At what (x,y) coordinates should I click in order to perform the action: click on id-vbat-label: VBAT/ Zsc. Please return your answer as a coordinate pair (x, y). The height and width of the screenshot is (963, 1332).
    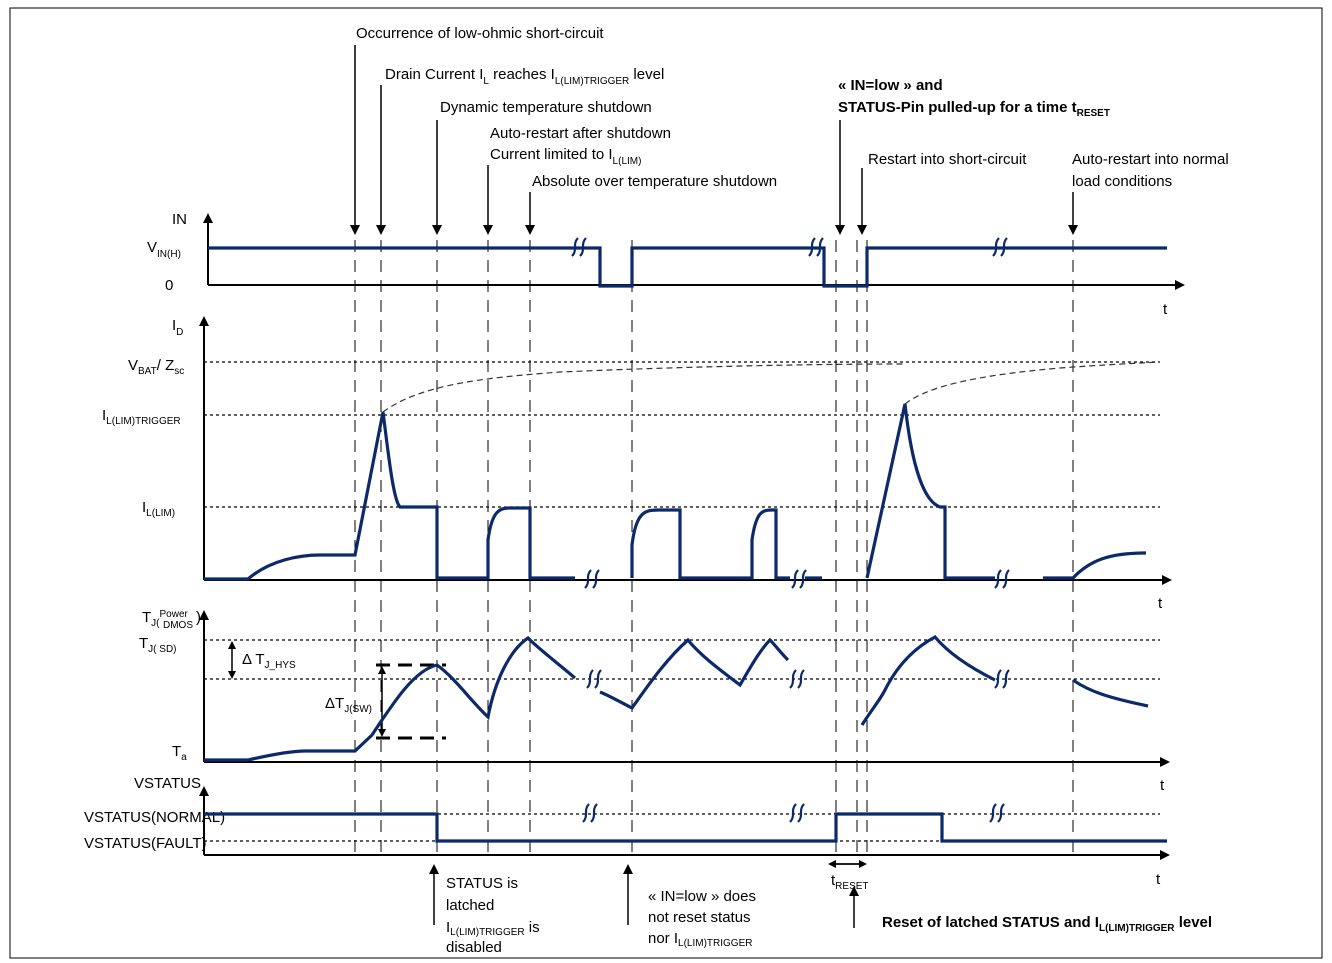
    Looking at the image, I should click on (156, 367).